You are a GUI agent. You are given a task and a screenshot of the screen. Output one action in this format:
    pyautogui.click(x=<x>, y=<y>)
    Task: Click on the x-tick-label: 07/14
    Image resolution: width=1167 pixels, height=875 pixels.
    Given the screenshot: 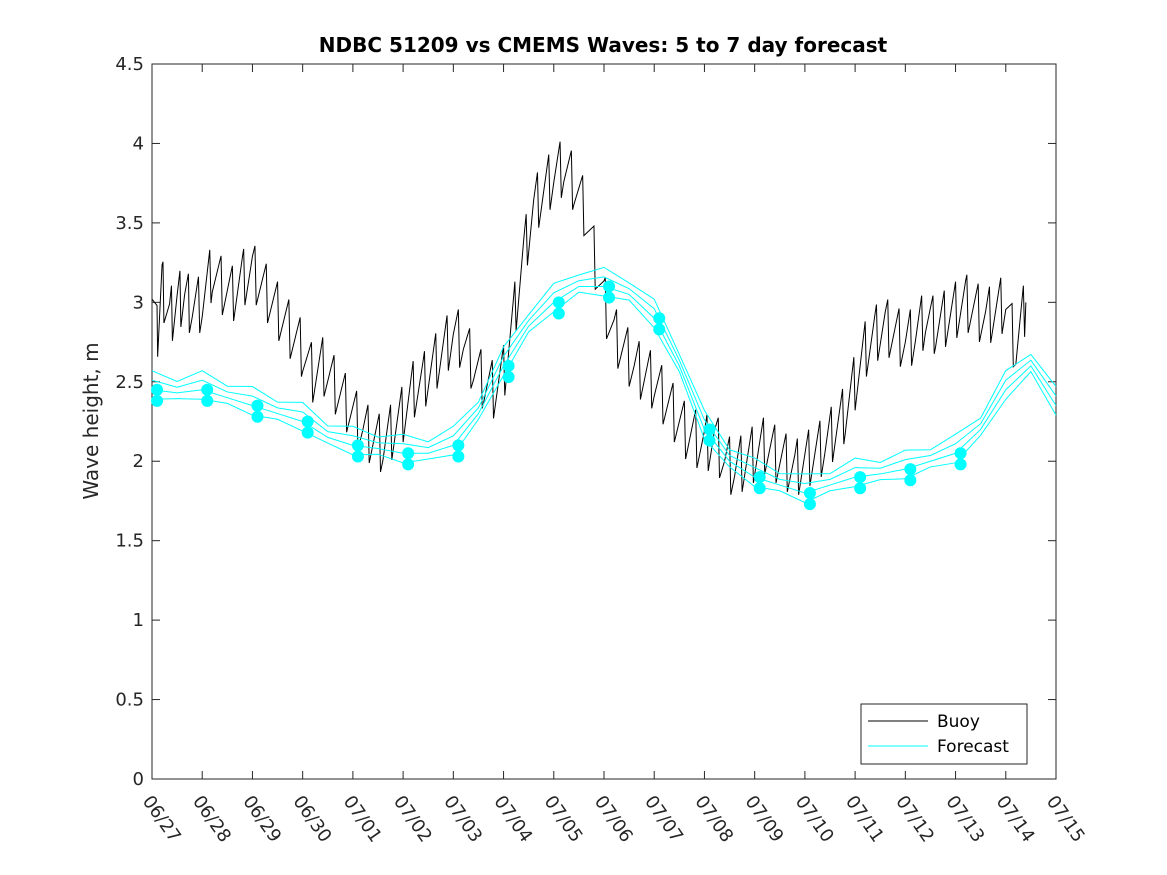 What is the action you would take?
    pyautogui.click(x=1015, y=819)
    